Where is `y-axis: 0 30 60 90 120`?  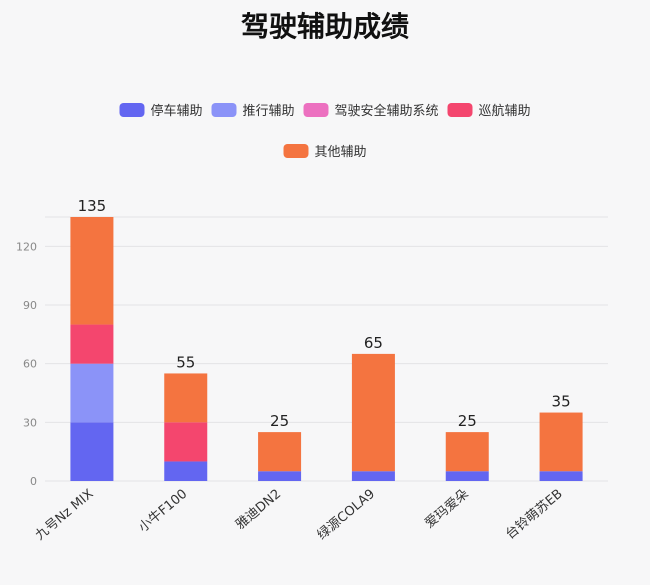
y-axis: 0 30 60 90 120 is located at coordinates (26, 364).